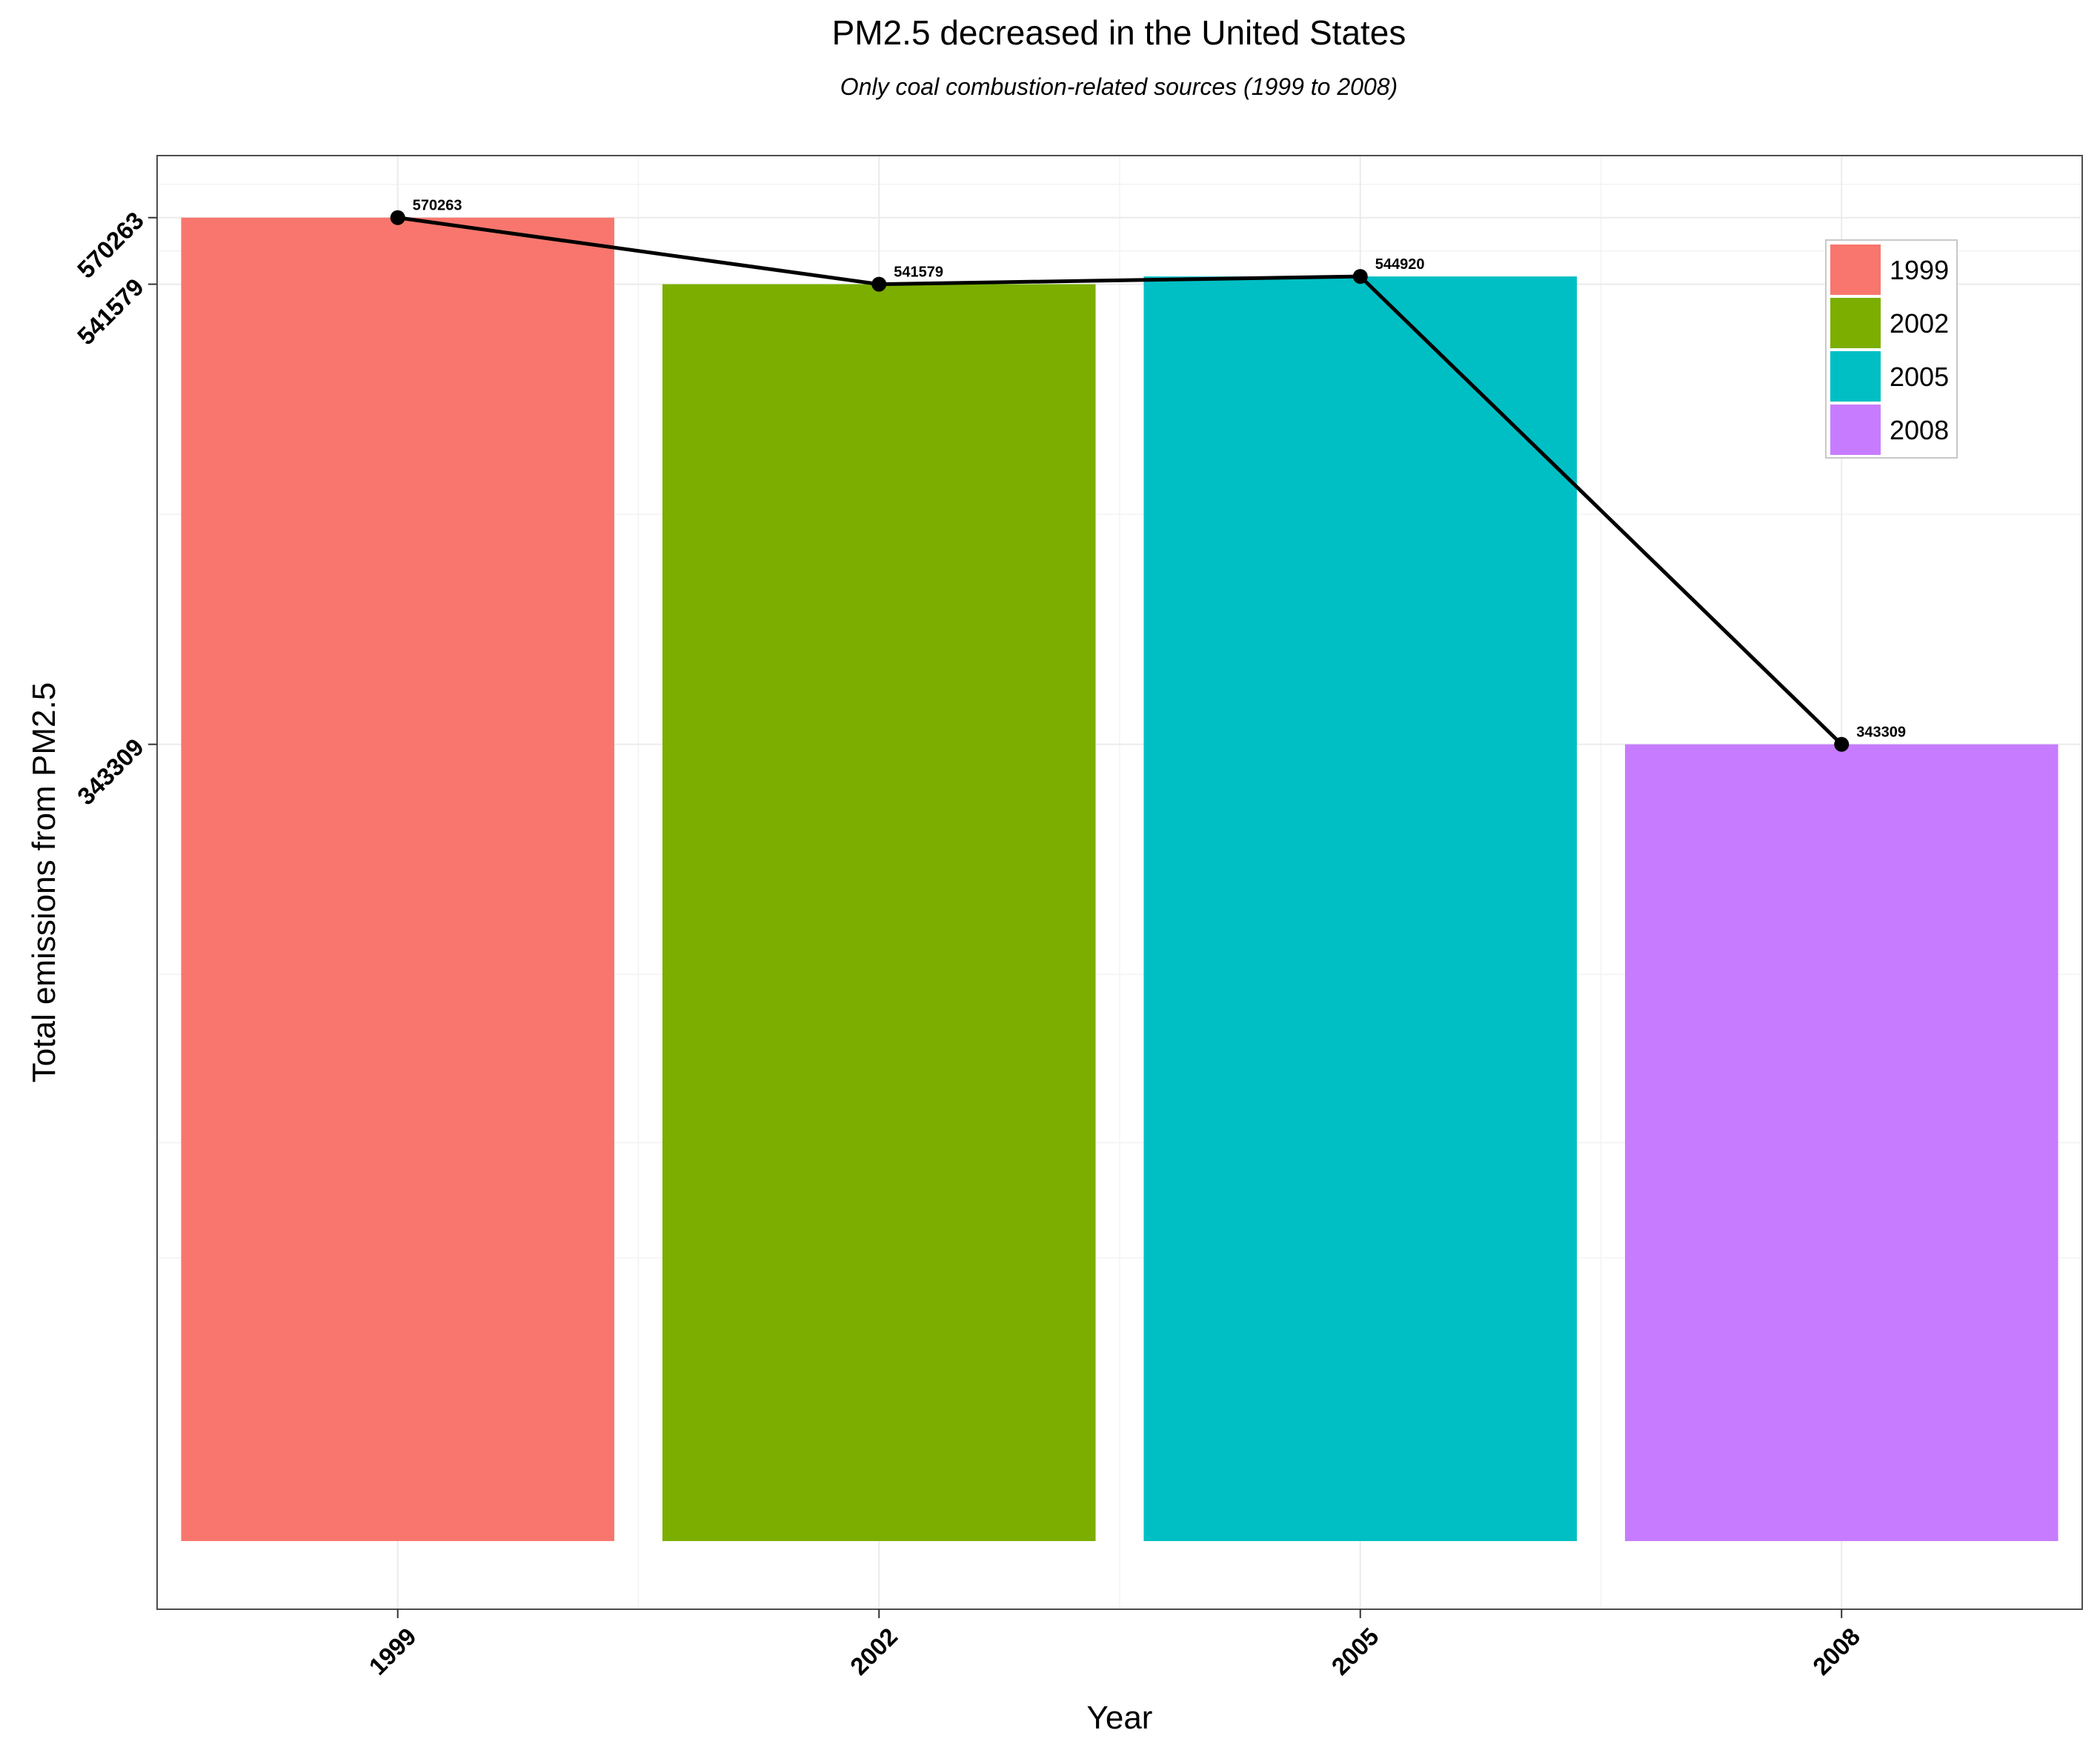  I want to click on y-axis-title: Total emissions from PM2.5, so click(44, 882).